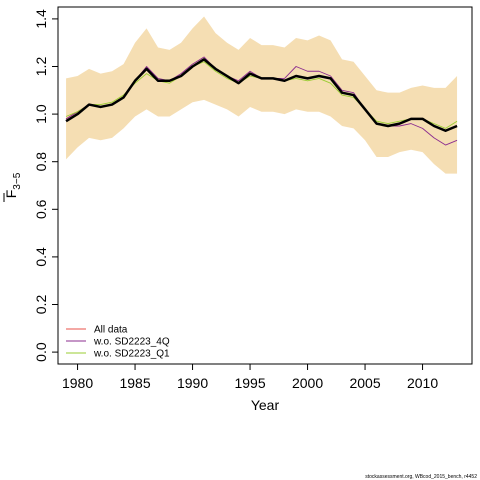 This screenshot has width=480, height=480. Describe the element at coordinates (77, 383) in the screenshot. I see `x-tick-label-0: 1980` at that location.